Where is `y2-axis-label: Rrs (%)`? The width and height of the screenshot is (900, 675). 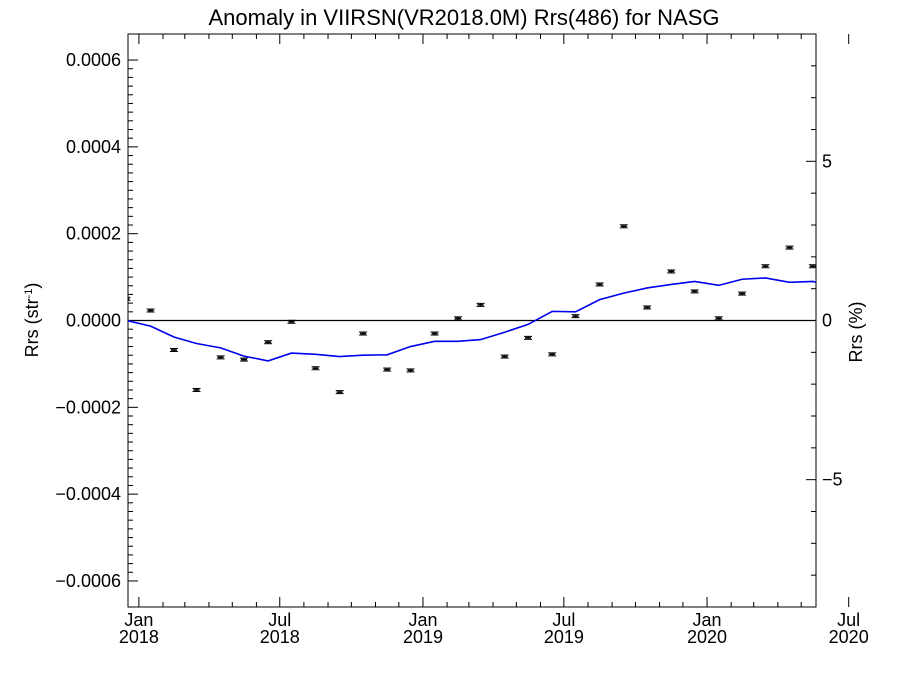
y2-axis-label: Rrs (%) is located at coordinates (856, 332).